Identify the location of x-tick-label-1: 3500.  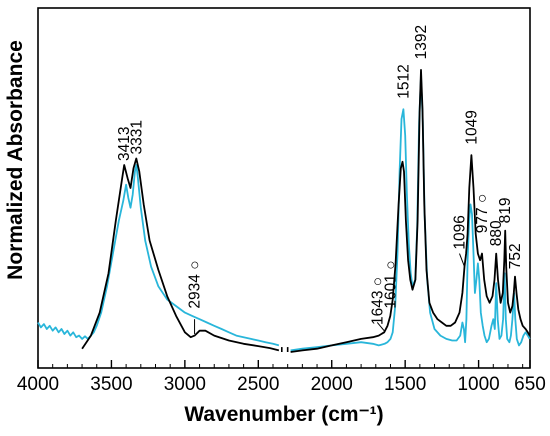
(111, 384).